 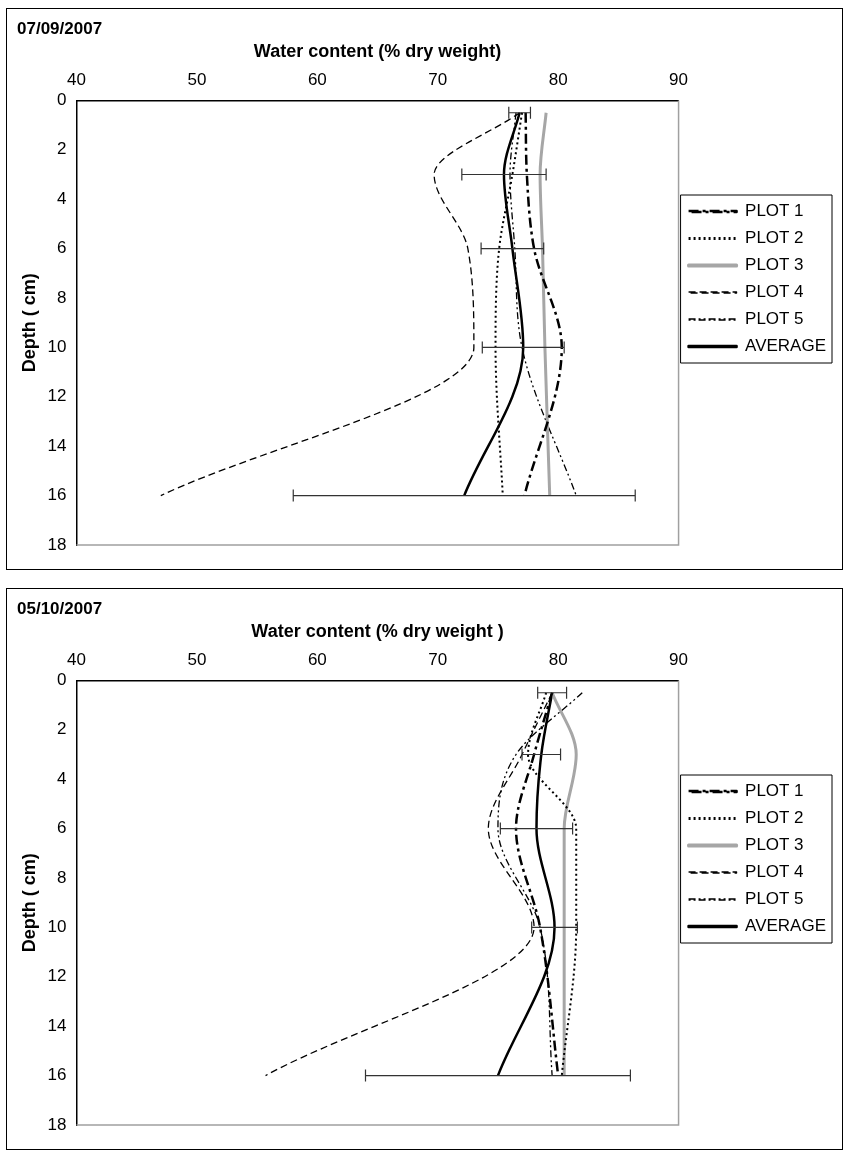 I want to click on x-axis-title: Water content (% dry weight ), so click(x=377, y=631).